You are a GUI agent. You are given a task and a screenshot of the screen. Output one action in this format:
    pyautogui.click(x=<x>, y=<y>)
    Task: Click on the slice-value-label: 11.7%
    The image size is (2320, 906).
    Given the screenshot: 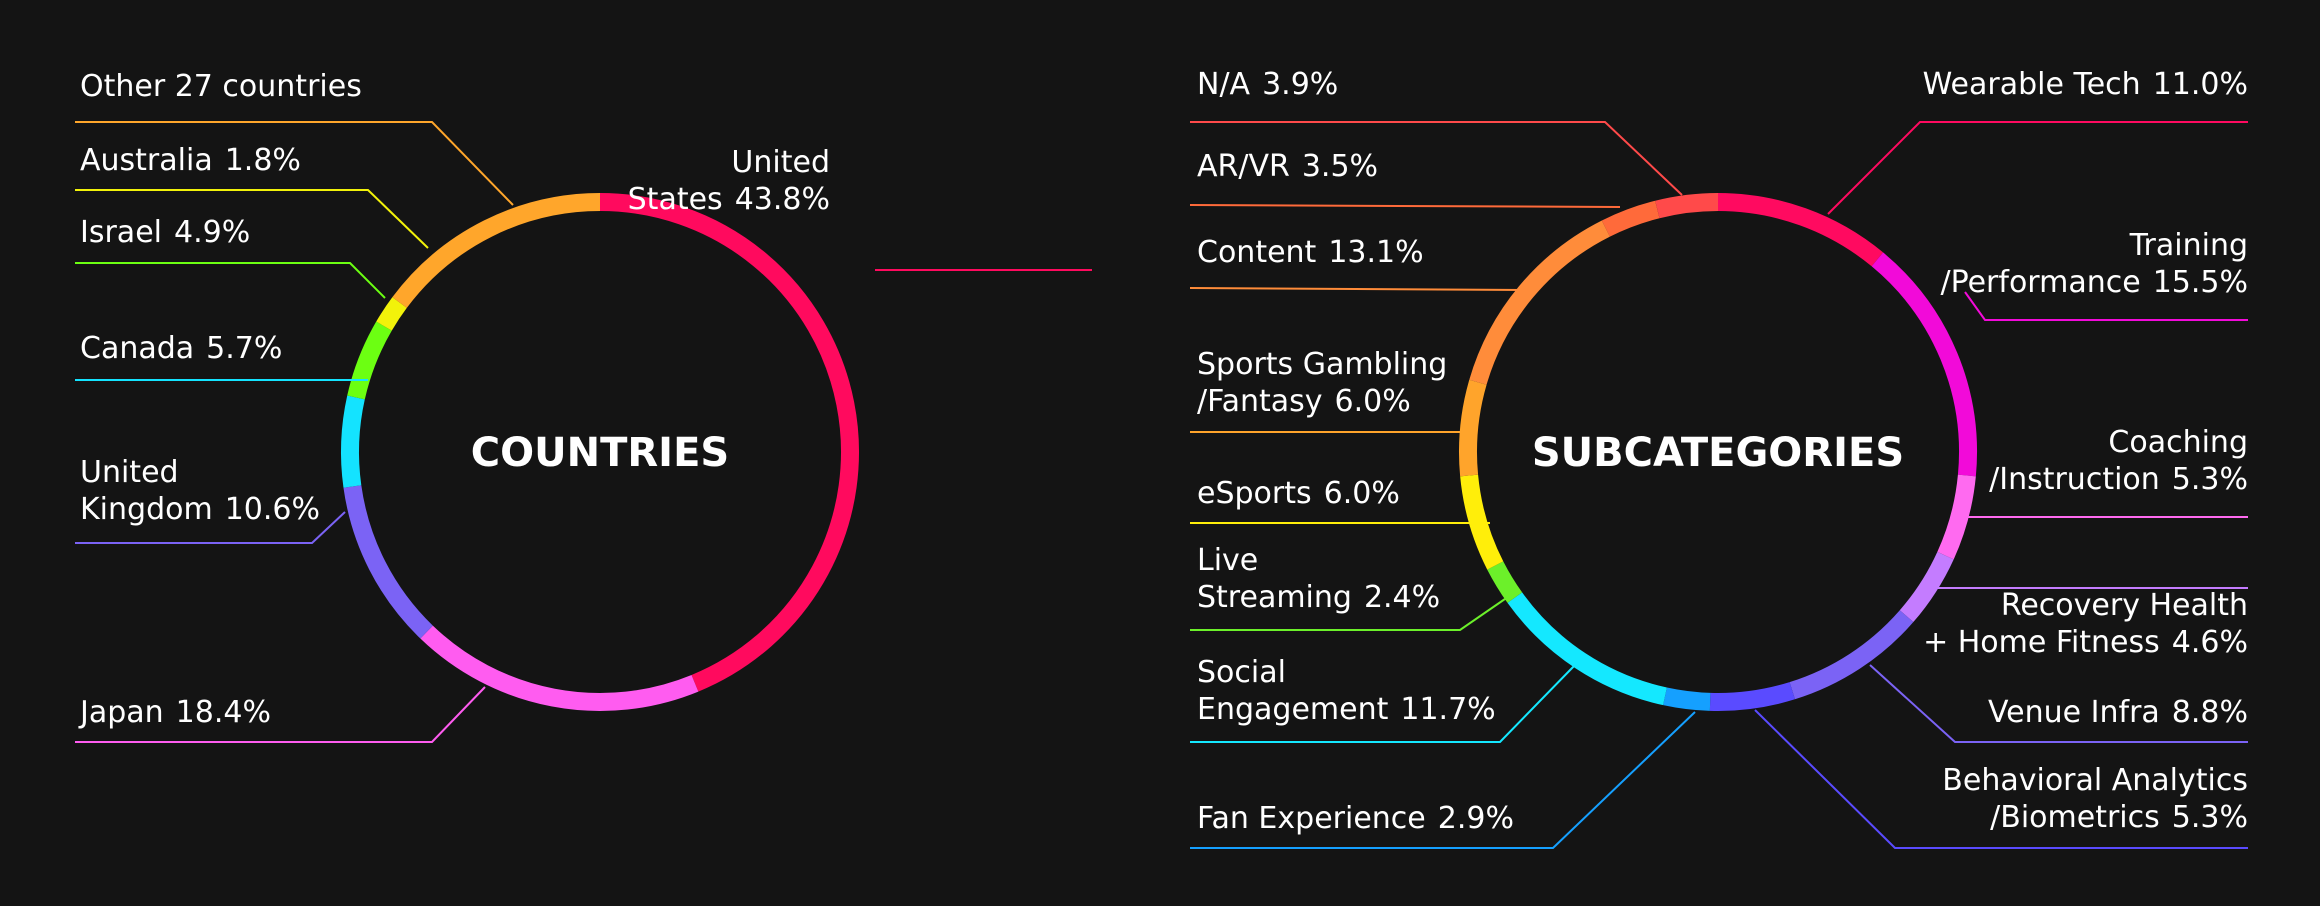 What is the action you would take?
    pyautogui.click(x=1447, y=709)
    